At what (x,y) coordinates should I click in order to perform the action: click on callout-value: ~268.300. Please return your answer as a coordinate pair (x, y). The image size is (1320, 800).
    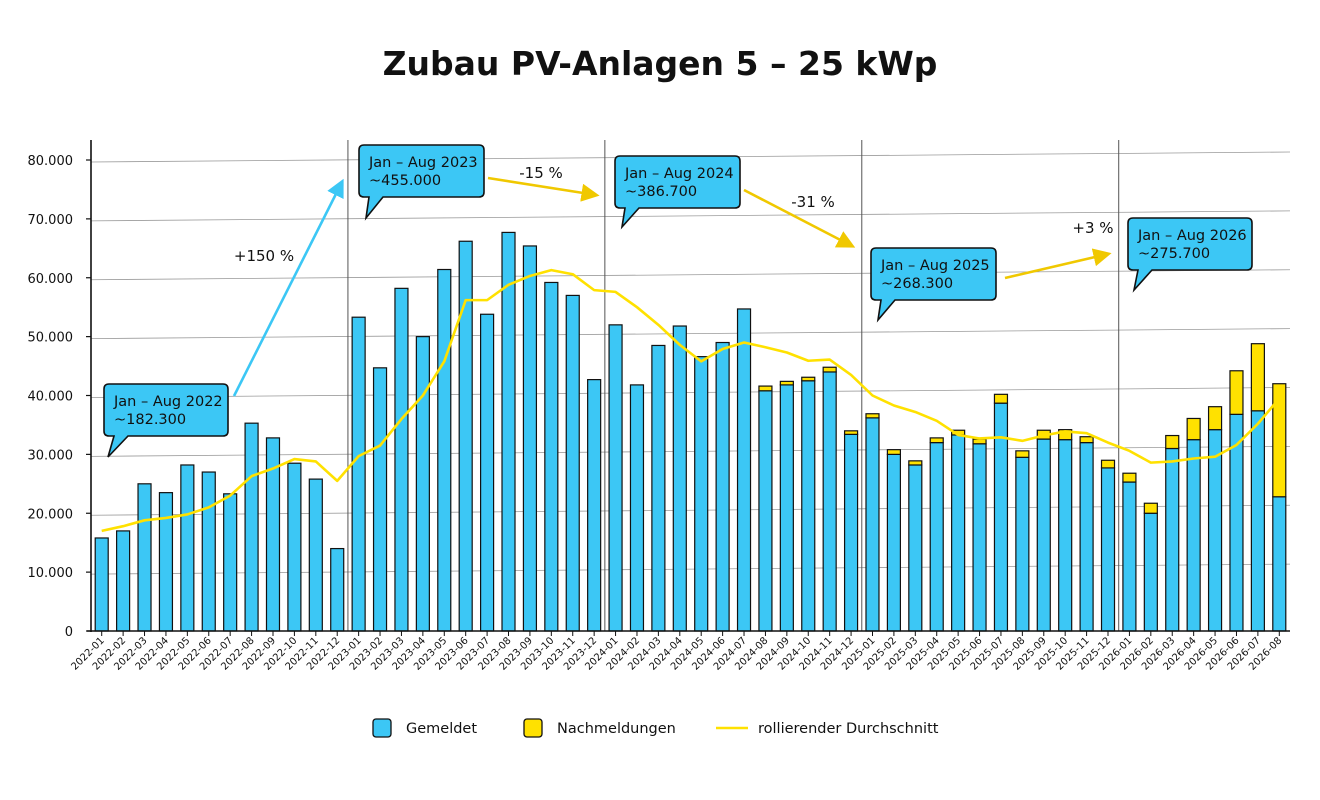
    Looking at the image, I should click on (917, 284).